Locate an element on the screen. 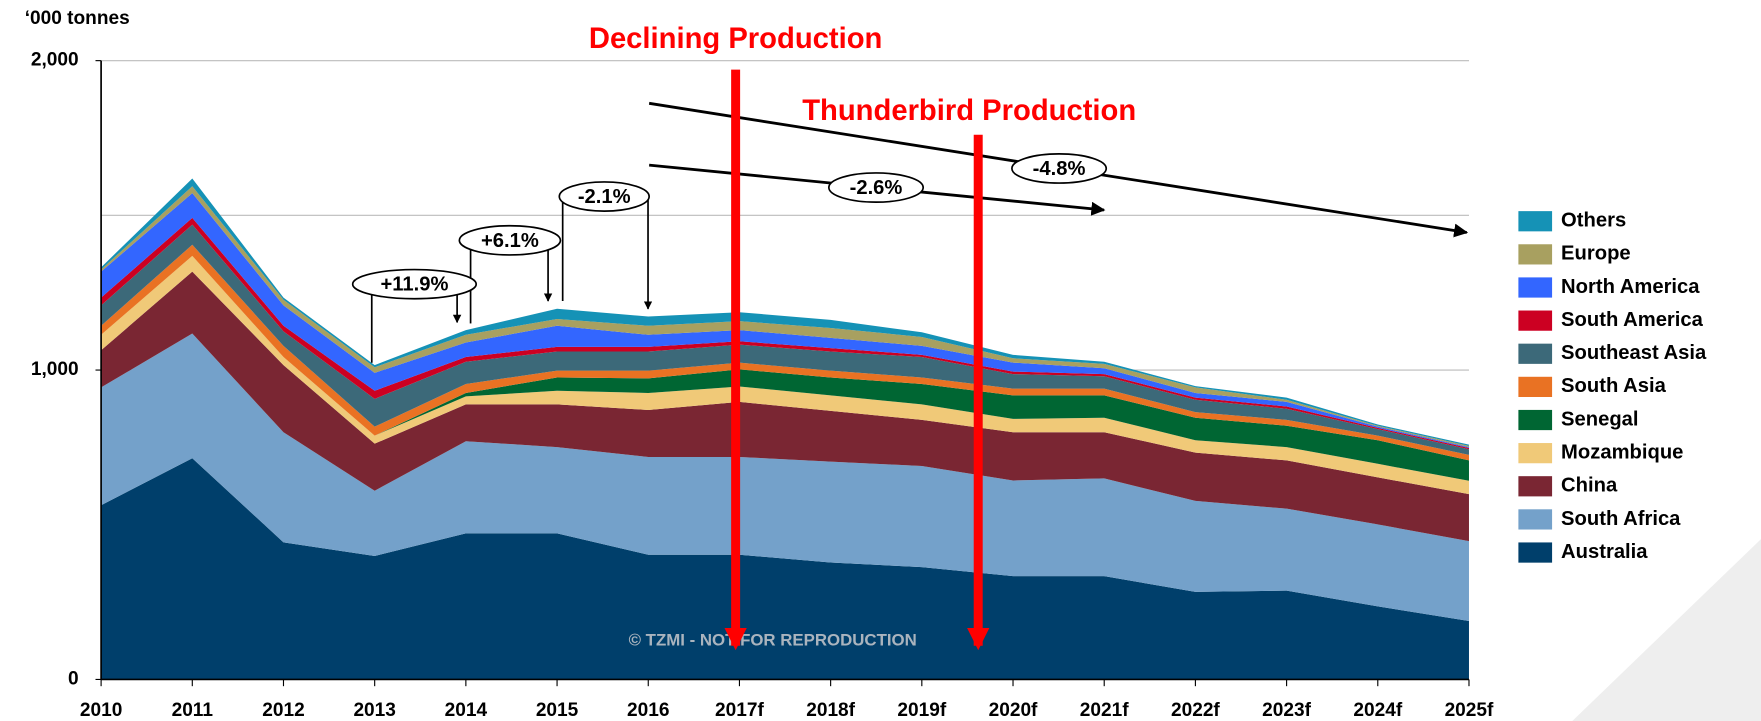 This screenshot has height=721, width=1761. x-tick-label: 2021f is located at coordinates (1104, 710).